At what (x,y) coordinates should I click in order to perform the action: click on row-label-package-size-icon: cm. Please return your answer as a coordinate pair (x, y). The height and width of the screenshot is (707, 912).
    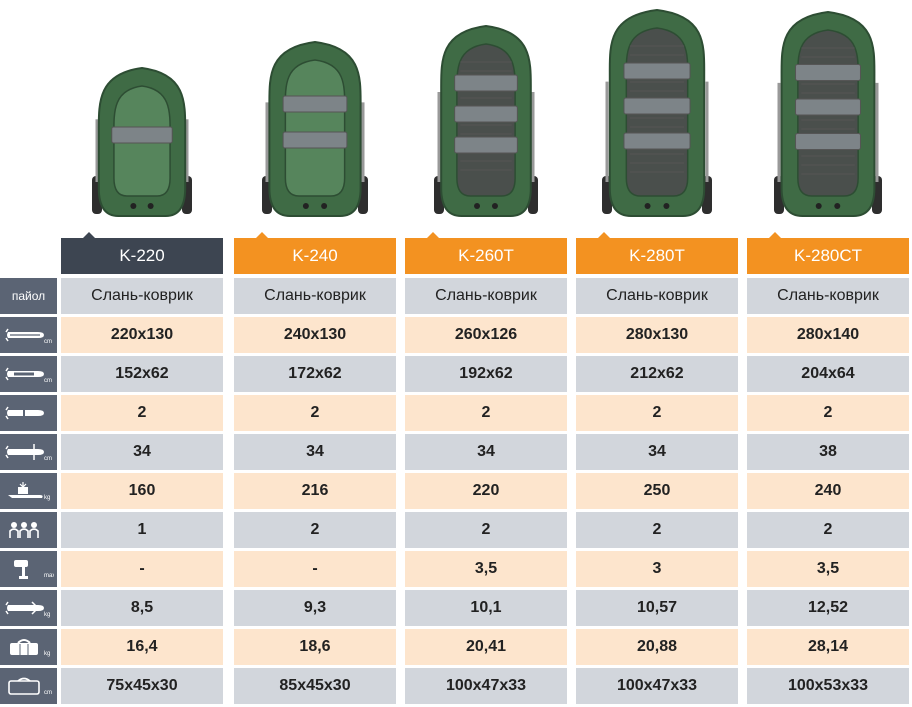
    Looking at the image, I should click on (28, 686).